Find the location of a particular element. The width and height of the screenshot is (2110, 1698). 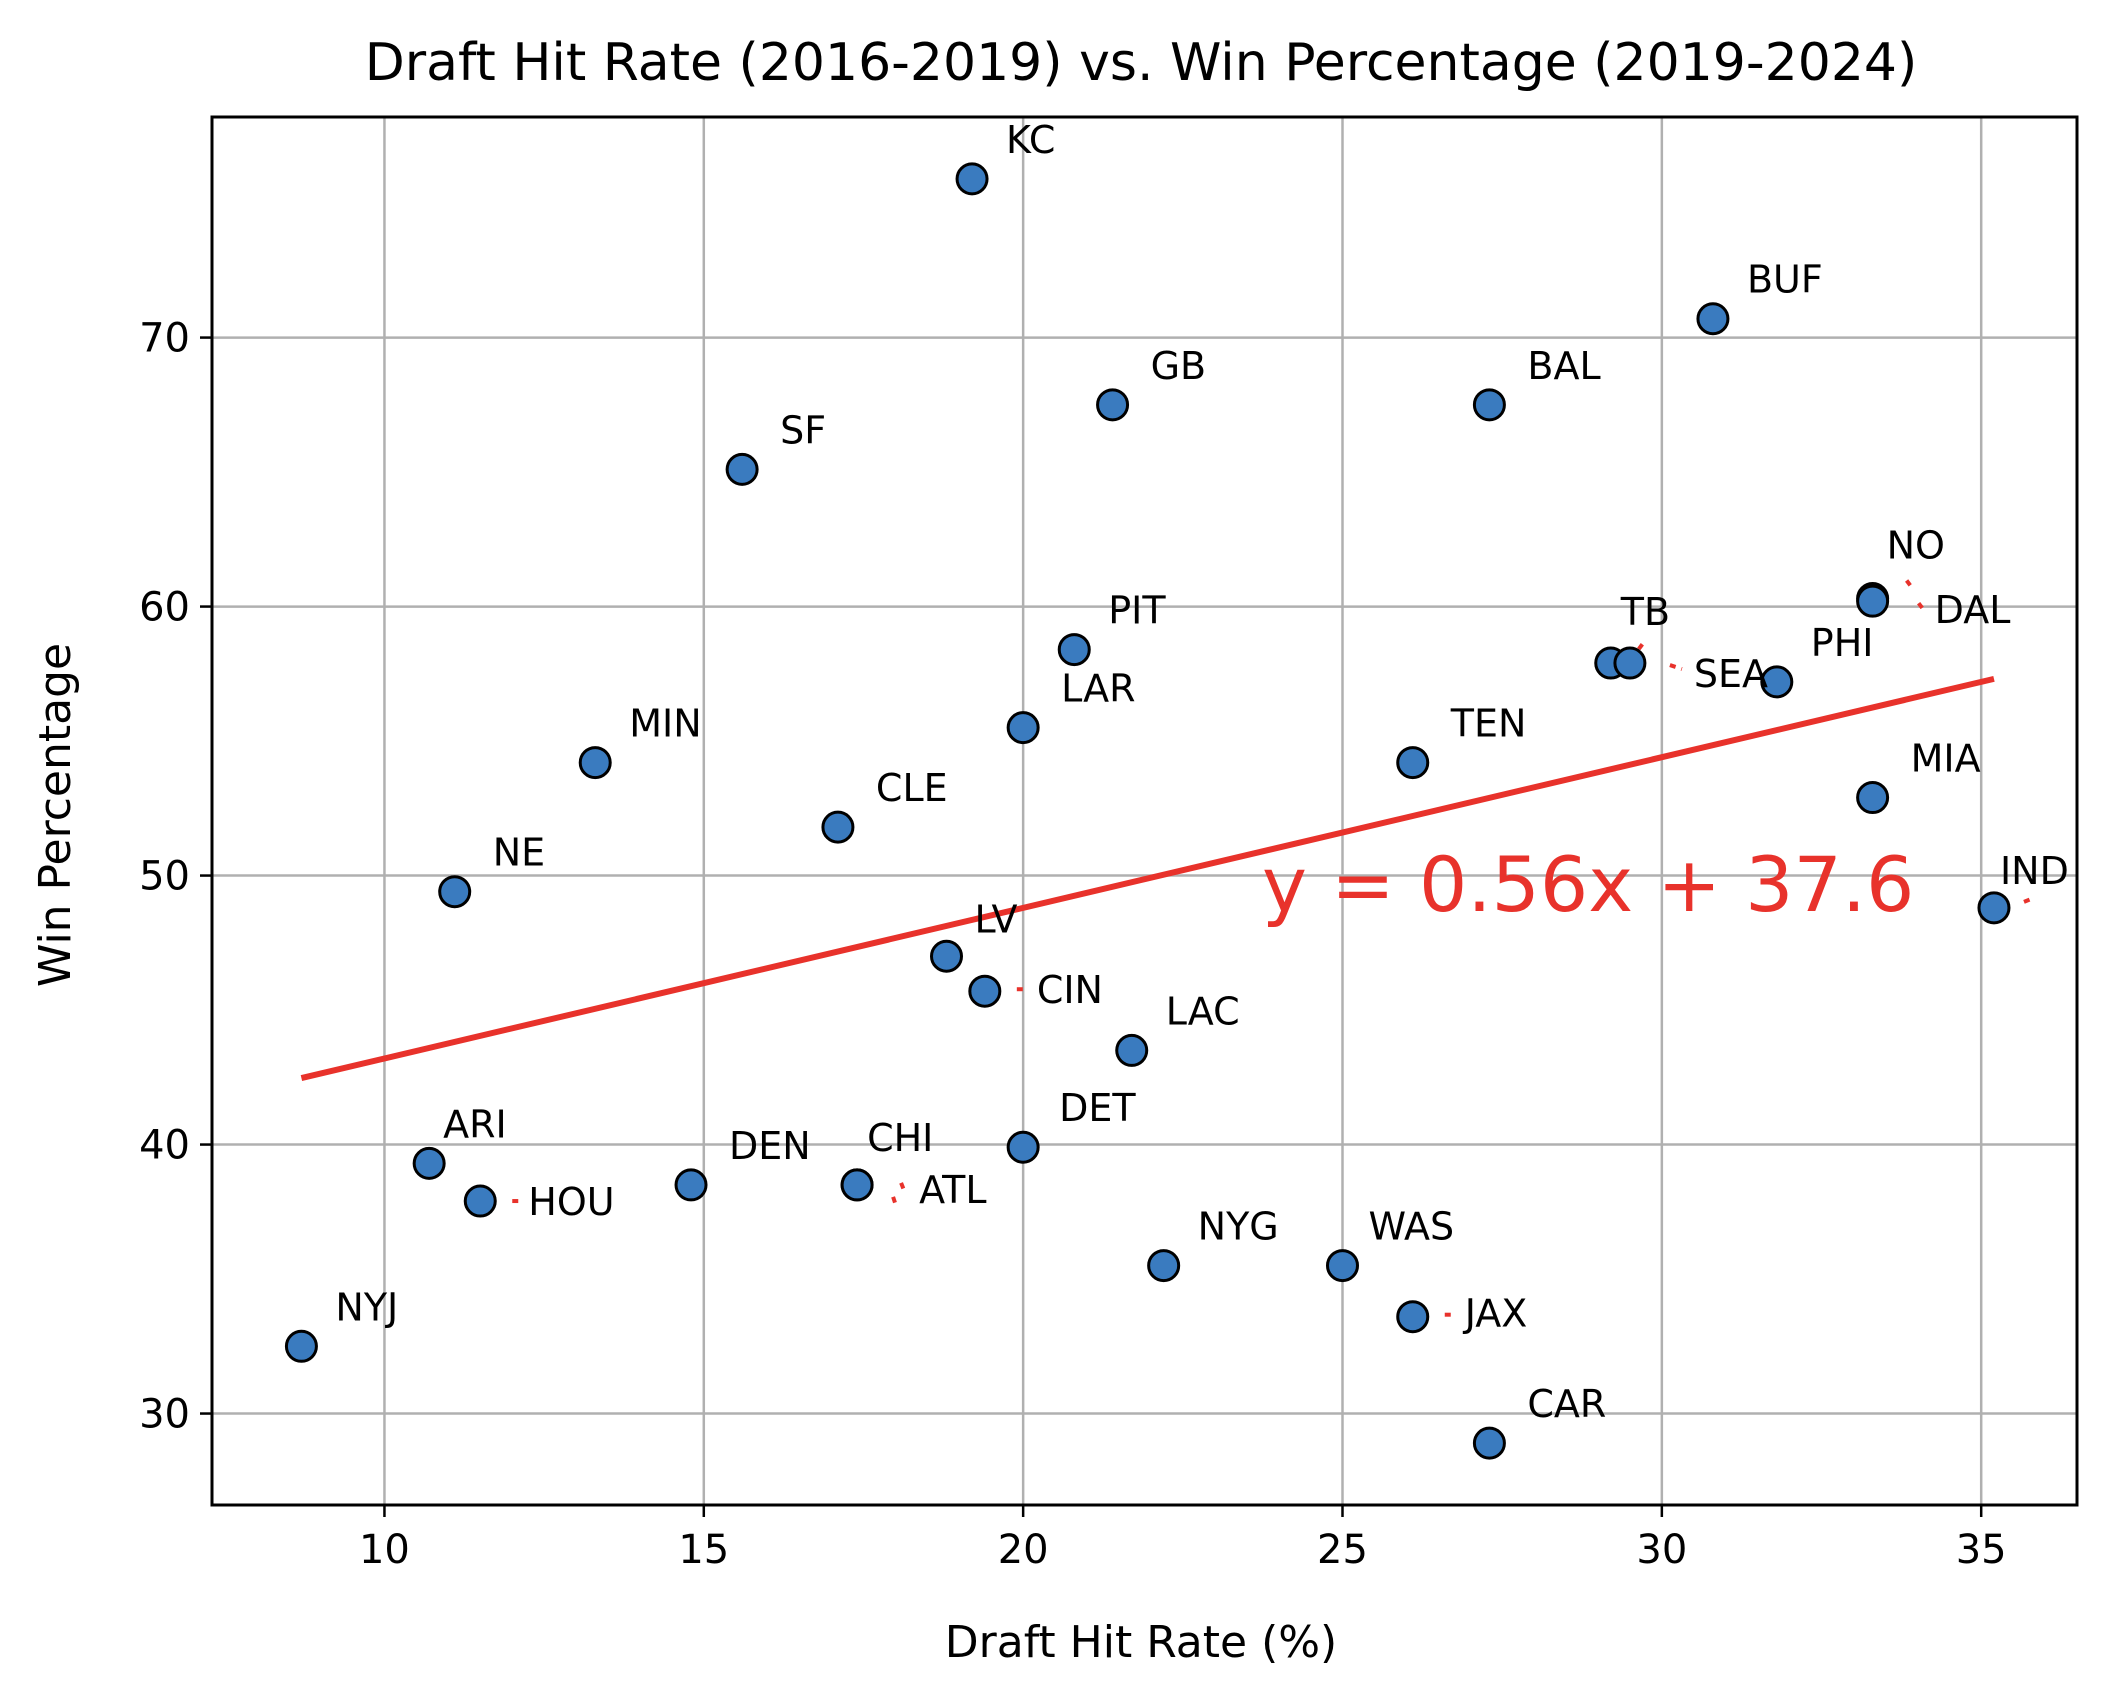

point-label-lac: LAC is located at coordinates (1203, 1011).